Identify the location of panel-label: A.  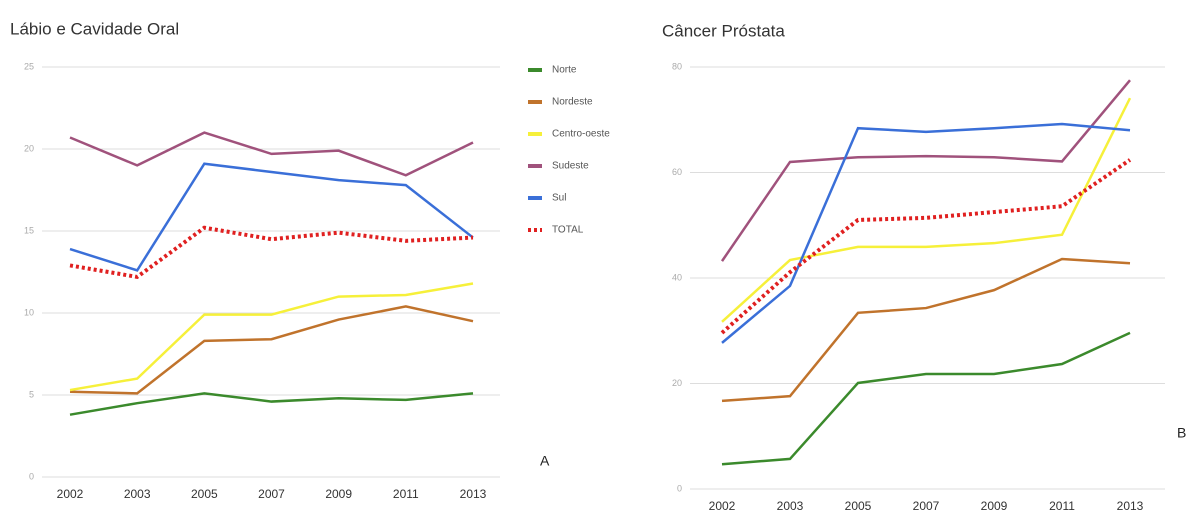
(545, 461).